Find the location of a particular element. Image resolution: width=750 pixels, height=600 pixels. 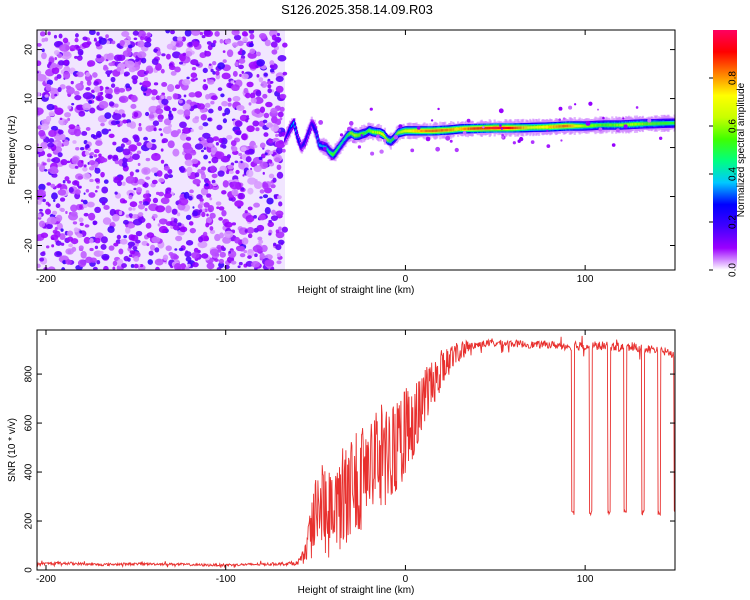

spectrogram-ytick-label: 20 is located at coordinates (29, 50).